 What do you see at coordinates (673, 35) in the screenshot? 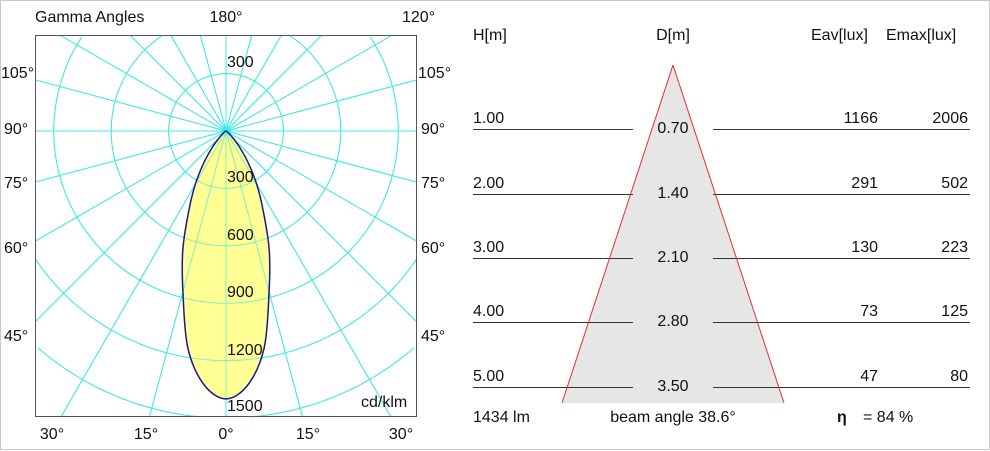
I see `header-d: D[m]` at bounding box center [673, 35].